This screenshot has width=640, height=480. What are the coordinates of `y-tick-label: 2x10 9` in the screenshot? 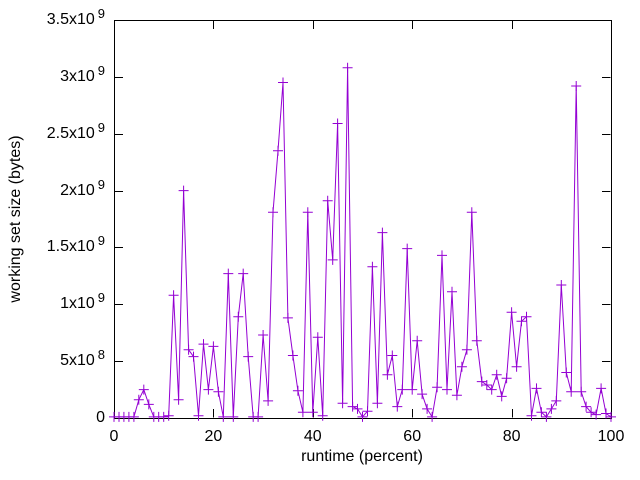 It's located at (82, 187).